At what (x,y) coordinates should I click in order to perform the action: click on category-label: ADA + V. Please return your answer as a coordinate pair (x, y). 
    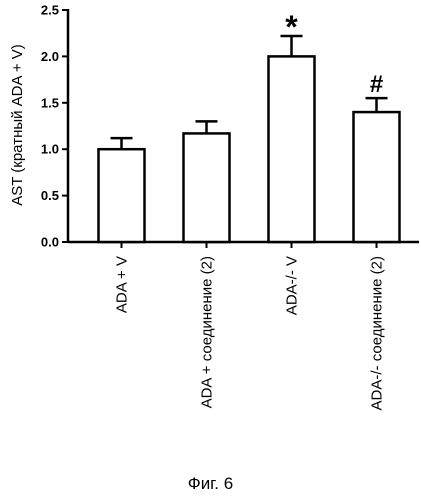
    Looking at the image, I should click on (122, 284).